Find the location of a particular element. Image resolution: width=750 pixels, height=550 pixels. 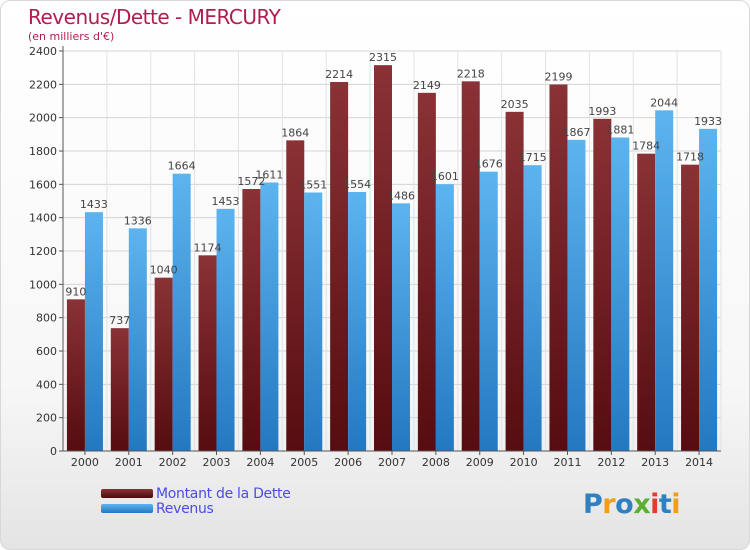

value-label-revenus: 1486 is located at coordinates (401, 195).